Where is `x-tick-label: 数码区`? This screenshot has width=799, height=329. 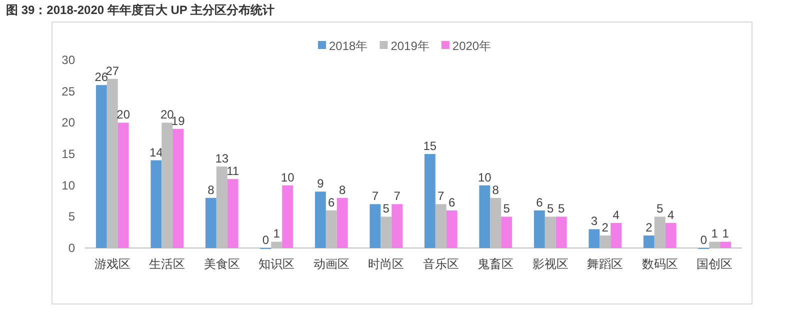 x-tick-label: 数码区 is located at coordinates (660, 264).